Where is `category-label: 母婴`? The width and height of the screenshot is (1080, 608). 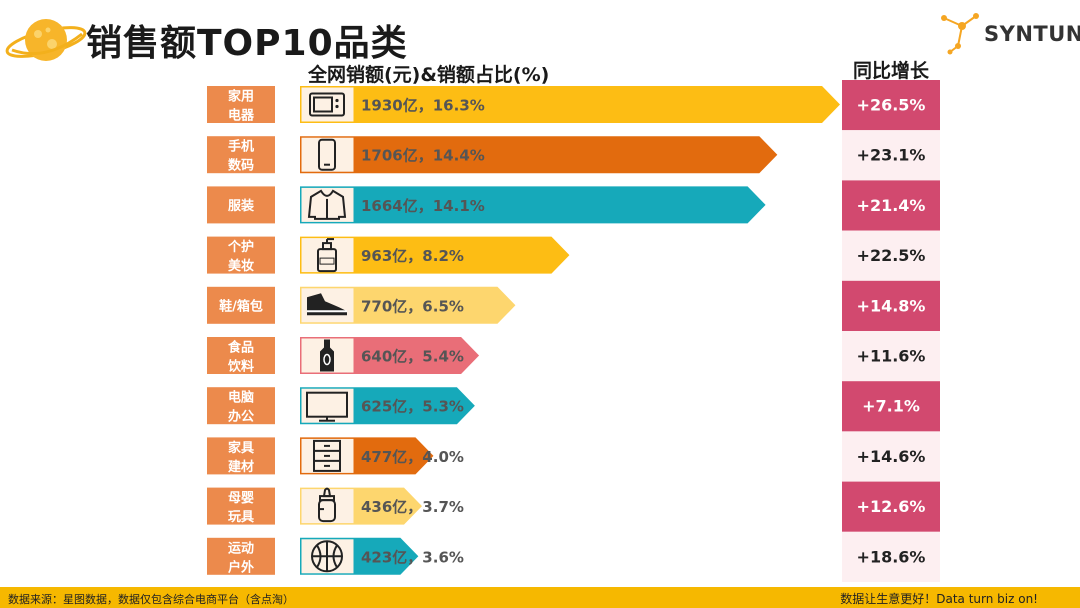 category-label: 母婴 is located at coordinates (241, 498).